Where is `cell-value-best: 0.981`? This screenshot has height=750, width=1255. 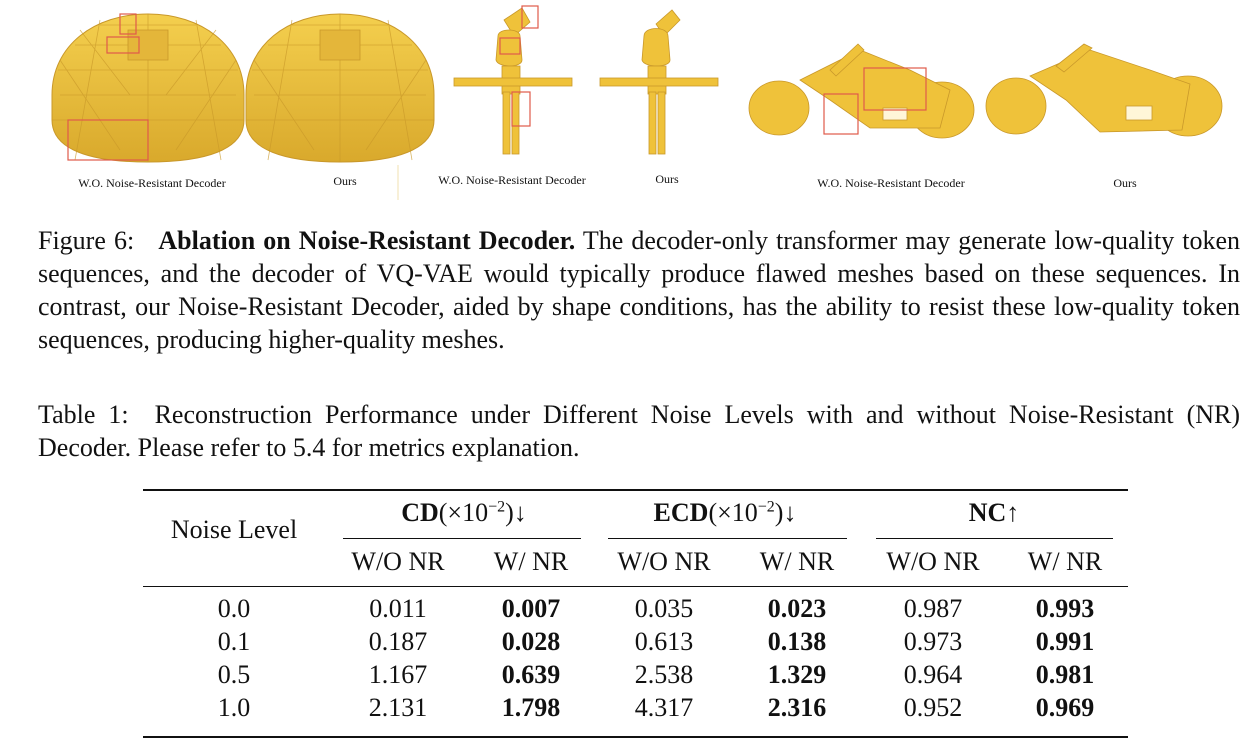
cell-value-best: 0.981 is located at coordinates (1065, 674).